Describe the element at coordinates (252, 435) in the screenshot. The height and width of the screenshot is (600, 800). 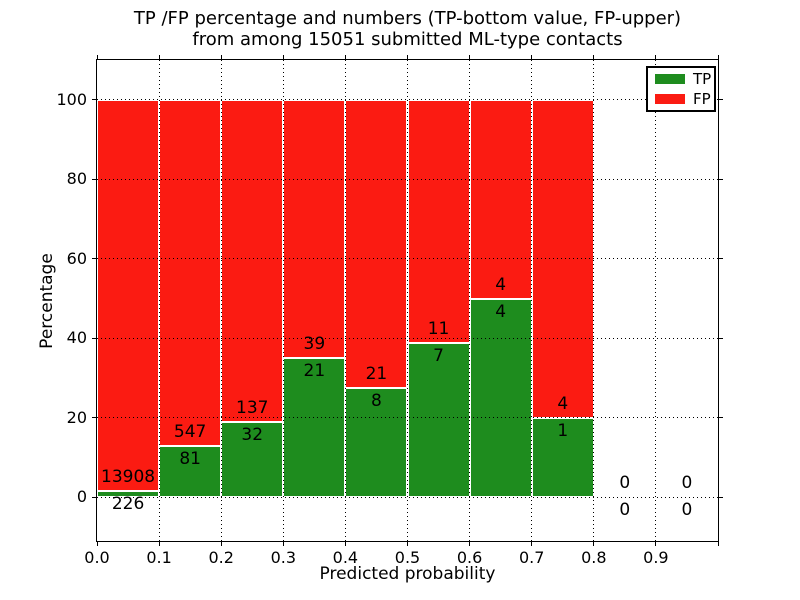
I see `tp-count-label: 32` at that location.